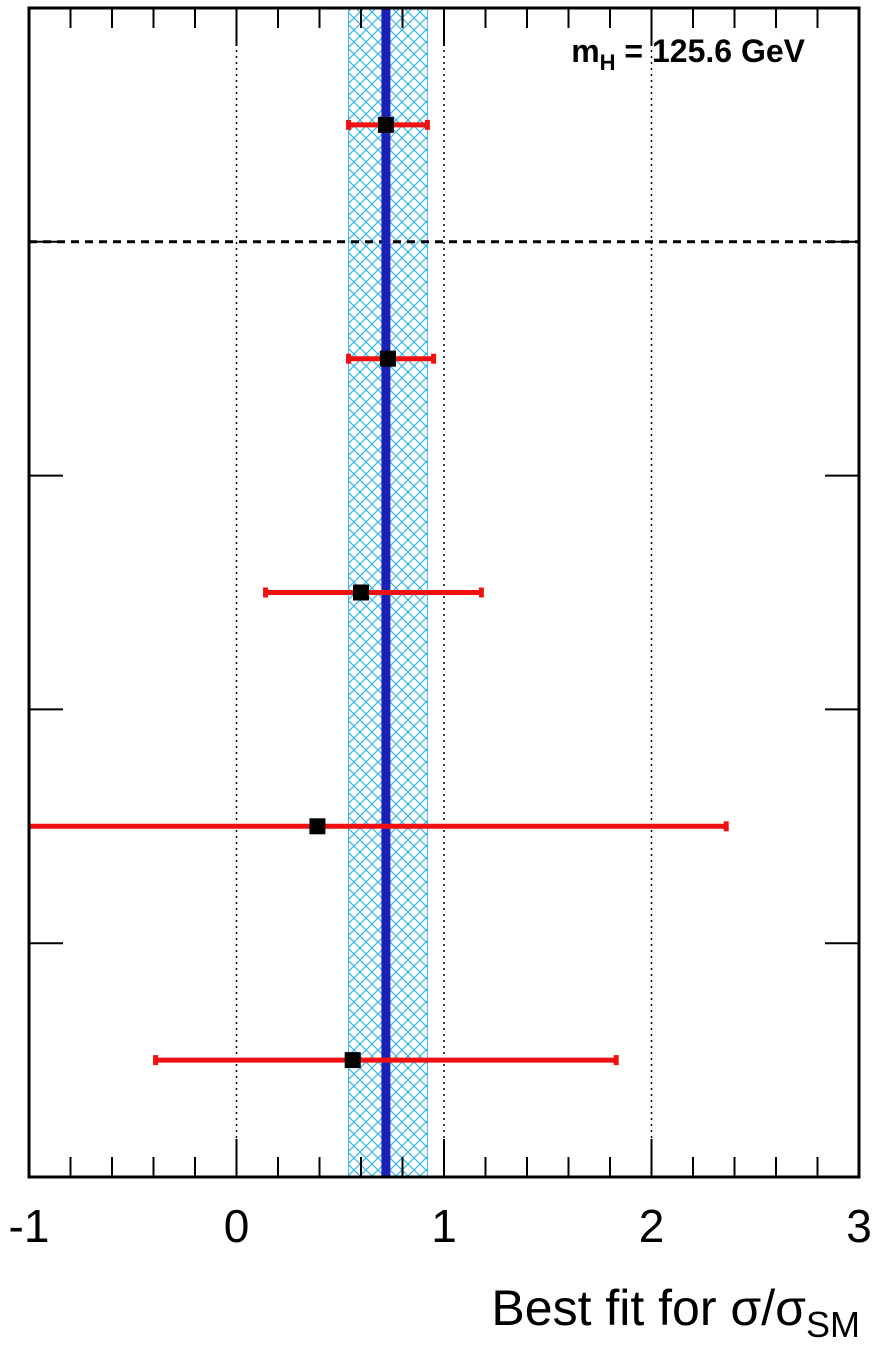  What do you see at coordinates (444, 1226) in the screenshot?
I see `x-tick-label: 1` at bounding box center [444, 1226].